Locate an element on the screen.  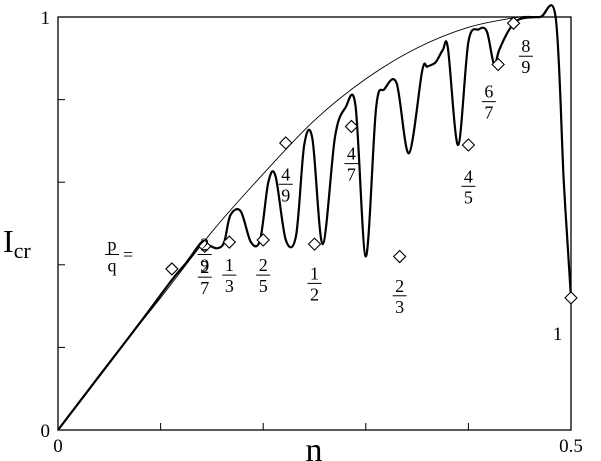
ratio-label: 47 is located at coordinates (351, 164).